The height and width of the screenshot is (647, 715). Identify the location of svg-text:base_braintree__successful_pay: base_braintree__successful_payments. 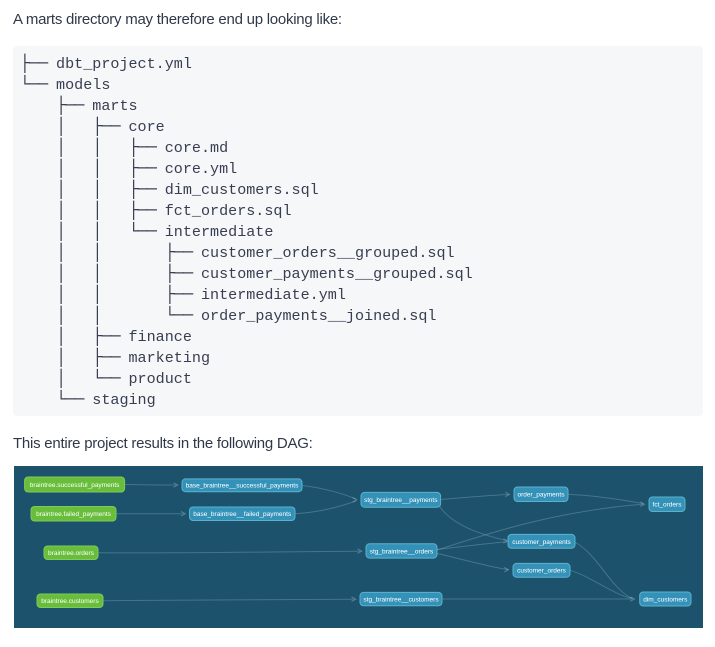
(242, 486).